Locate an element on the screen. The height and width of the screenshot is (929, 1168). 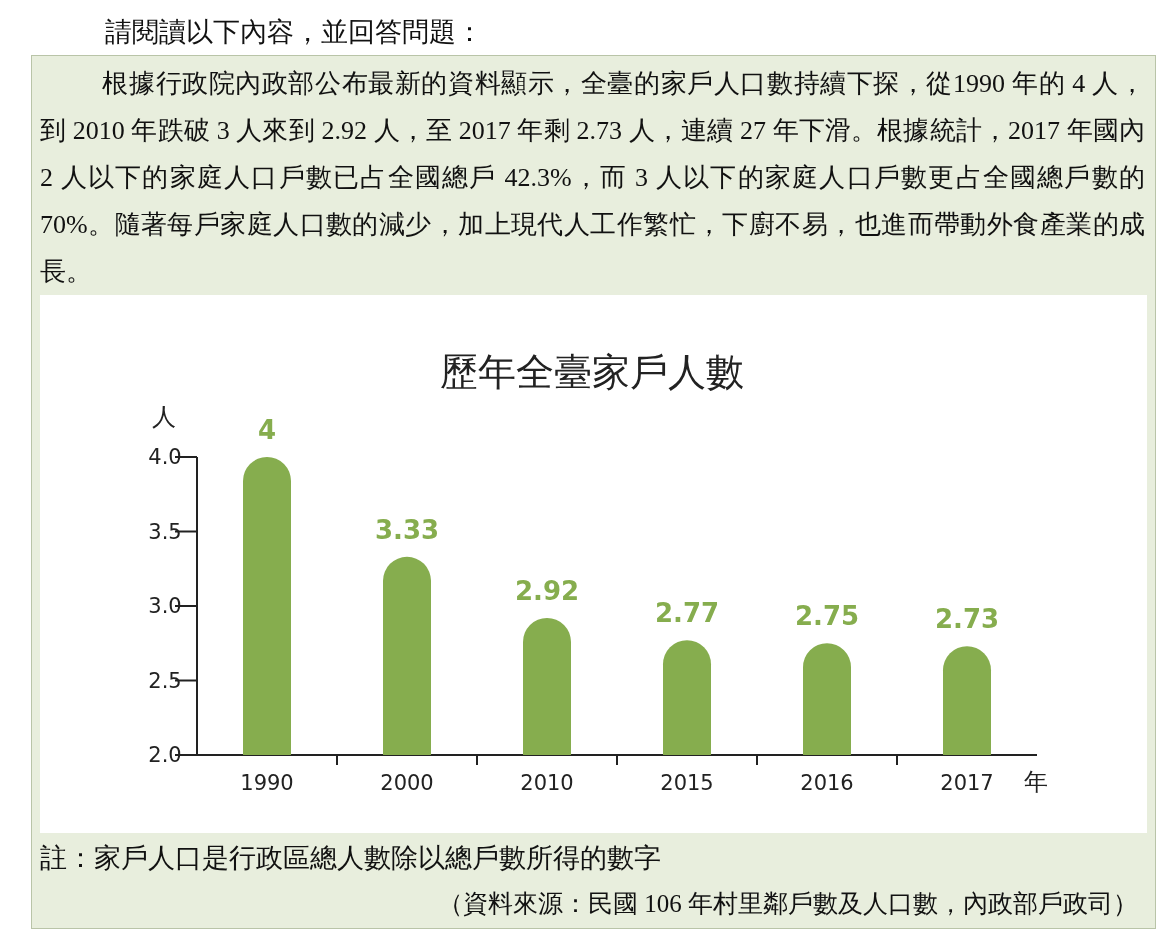
x-tick-label: 2016 is located at coordinates (827, 783).